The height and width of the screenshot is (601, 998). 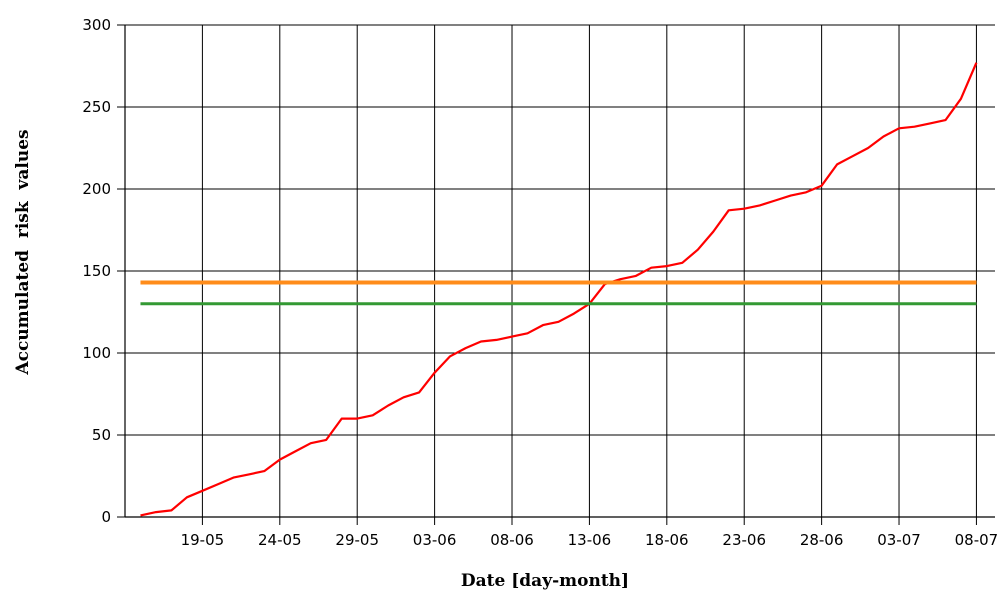 What do you see at coordinates (976, 540) in the screenshot?
I see `x-tick-label: 08-07` at bounding box center [976, 540].